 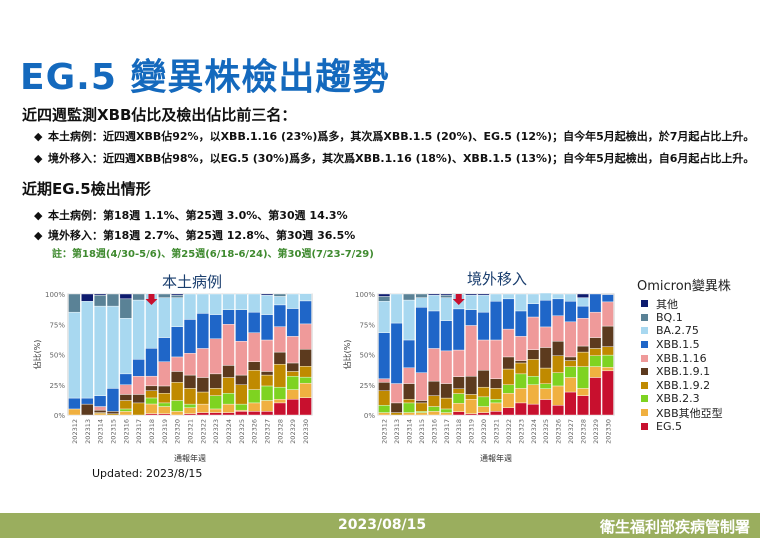 What do you see at coordinates (683, 385) in the screenshot?
I see `legend-label: XBB.1.9.2` at bounding box center [683, 385].